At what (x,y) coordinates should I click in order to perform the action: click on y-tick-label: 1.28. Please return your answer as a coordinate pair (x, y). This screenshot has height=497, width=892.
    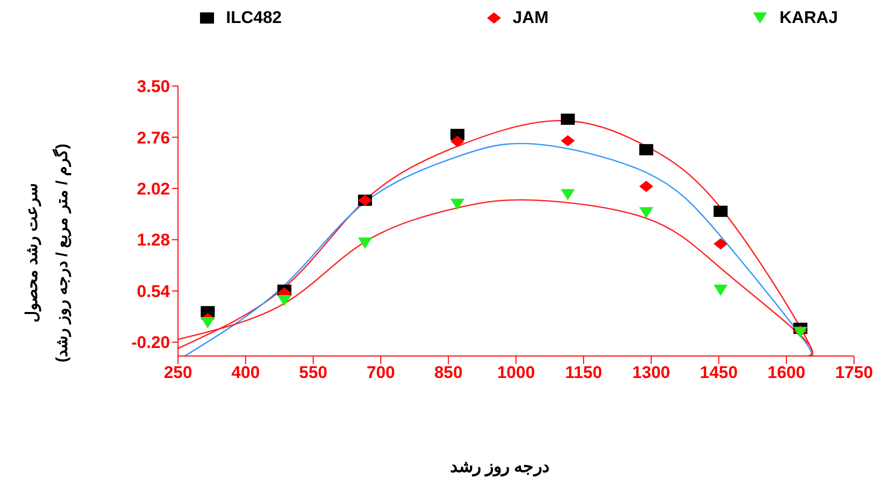
    Looking at the image, I should click on (153, 240).